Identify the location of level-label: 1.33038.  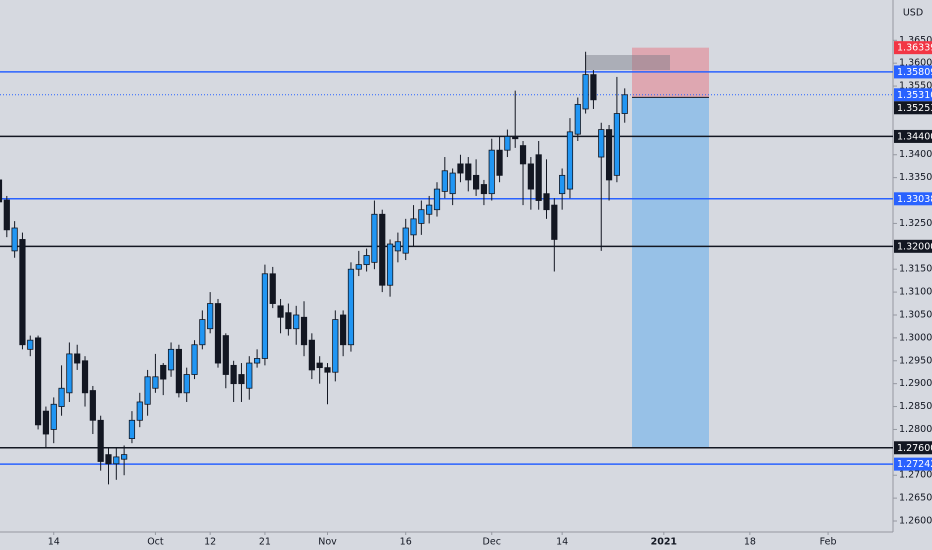
(914, 199).